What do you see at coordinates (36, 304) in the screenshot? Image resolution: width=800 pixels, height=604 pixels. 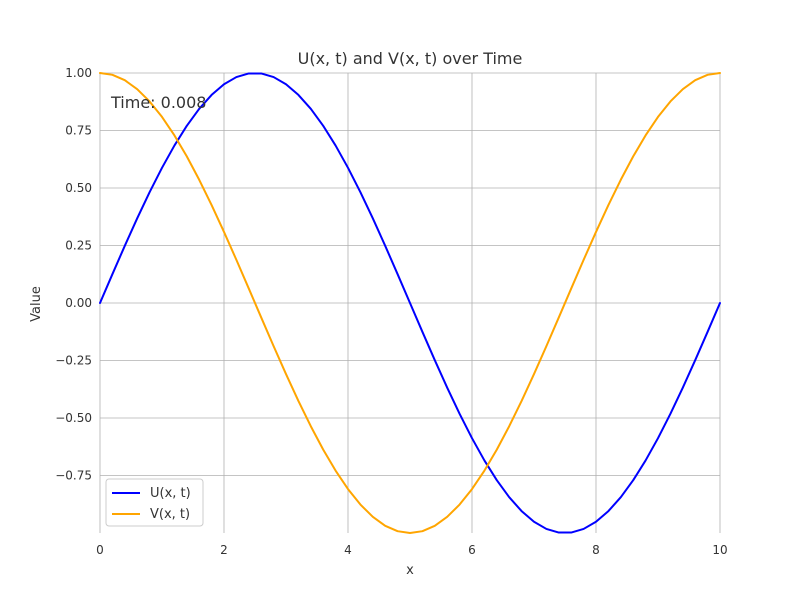 I see `y-axis-label: Value` at bounding box center [36, 304].